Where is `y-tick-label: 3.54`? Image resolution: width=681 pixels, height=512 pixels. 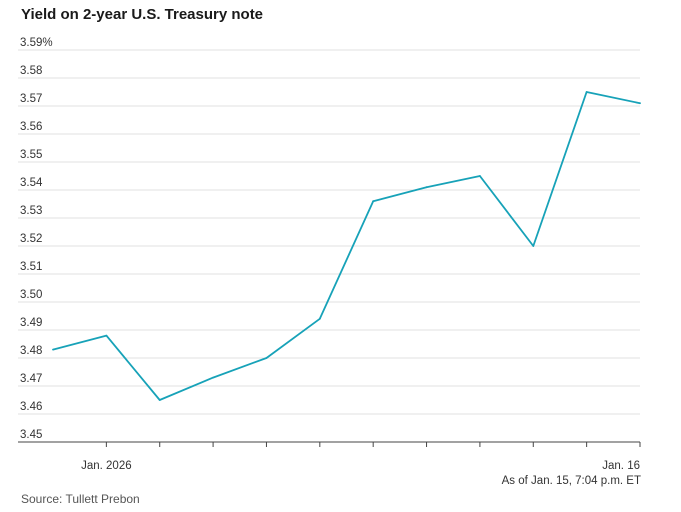
y-tick-label: 3.54 is located at coordinates (31, 183).